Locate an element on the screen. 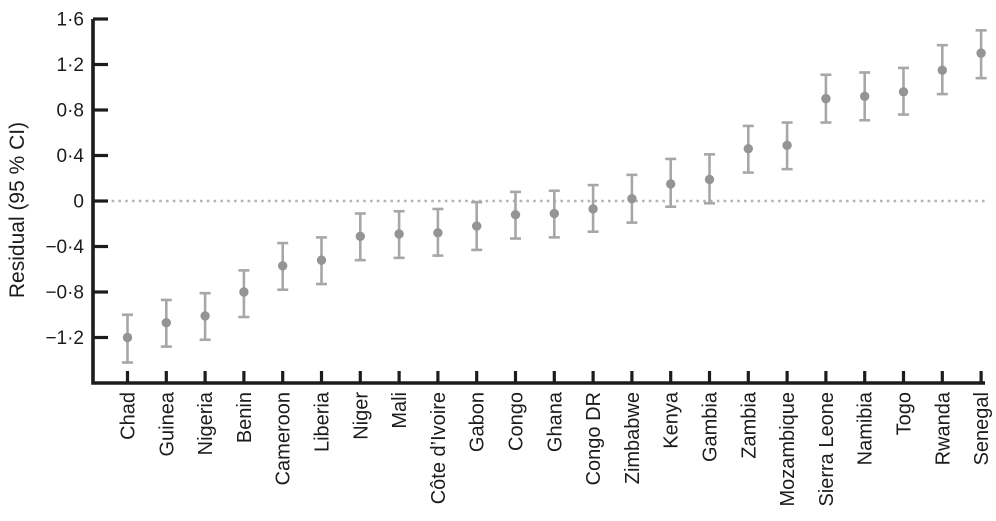 The image size is (996, 521). x-tick-label: Gambia is located at coordinates (711, 426).